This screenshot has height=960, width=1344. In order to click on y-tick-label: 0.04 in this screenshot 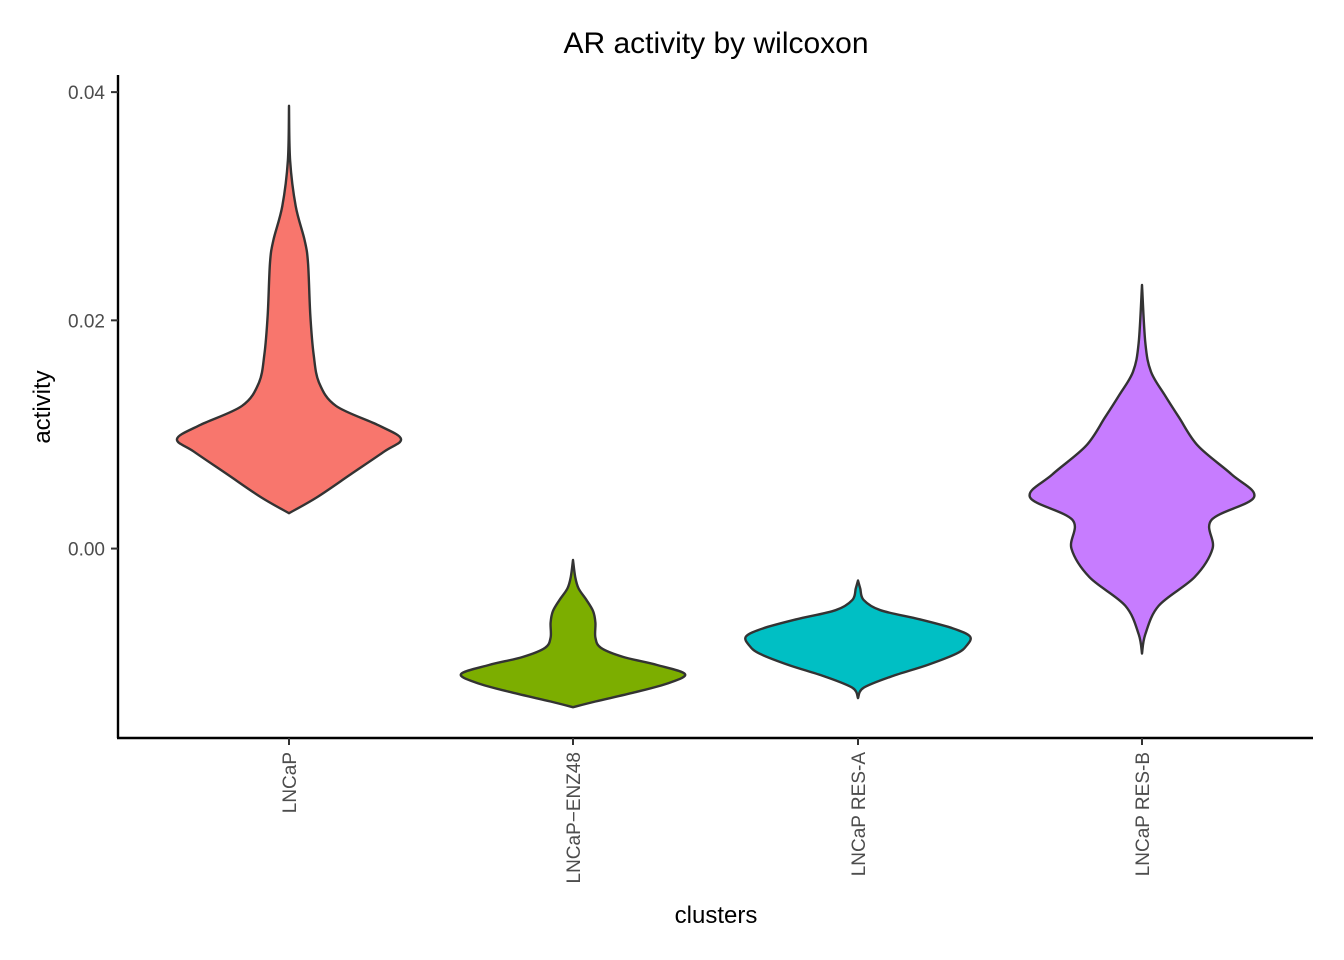, I will do `click(86, 93)`.